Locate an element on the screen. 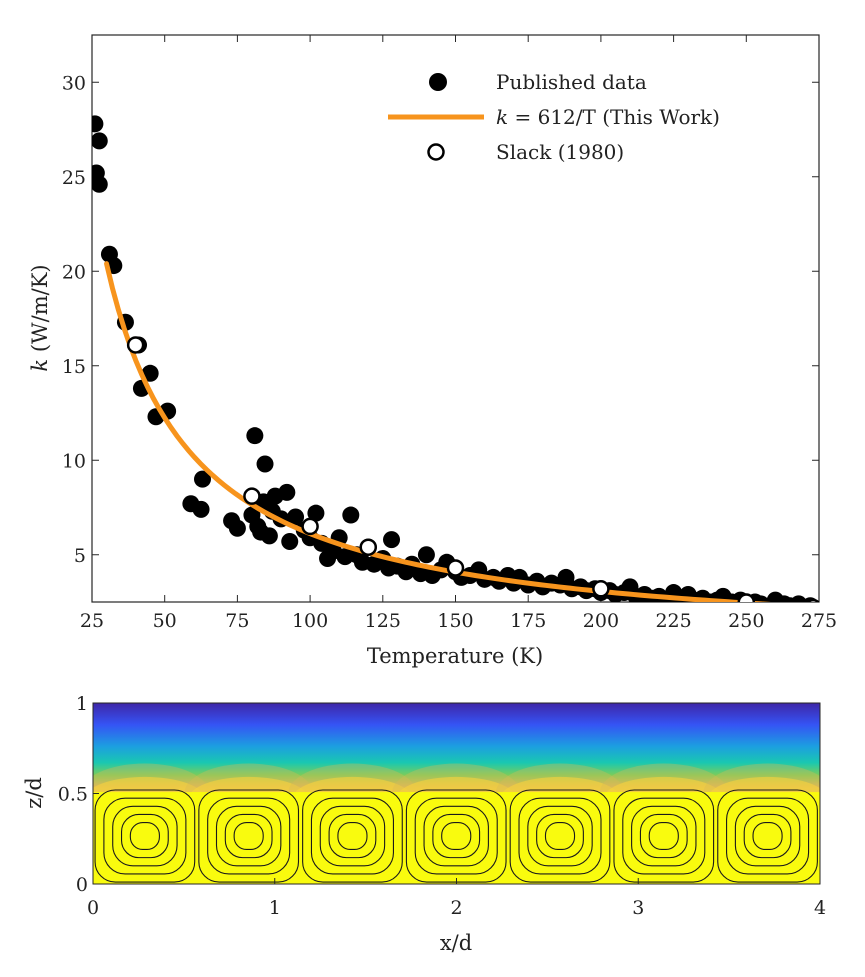  bottom-x-axis-title: x/d is located at coordinates (456, 943).